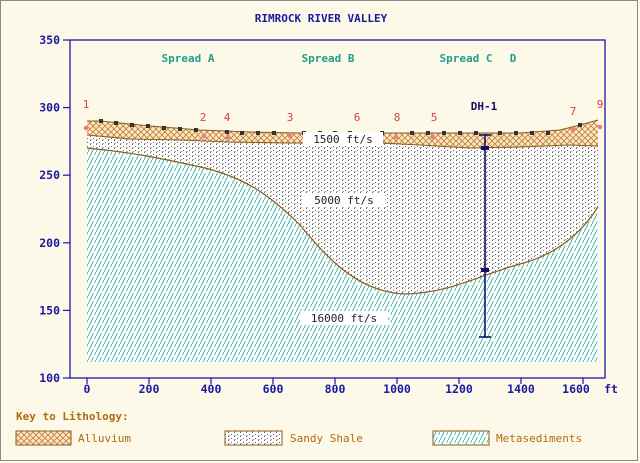  I want to click on chart-title: RIMROCK RIVER VALLEY, so click(321, 18).